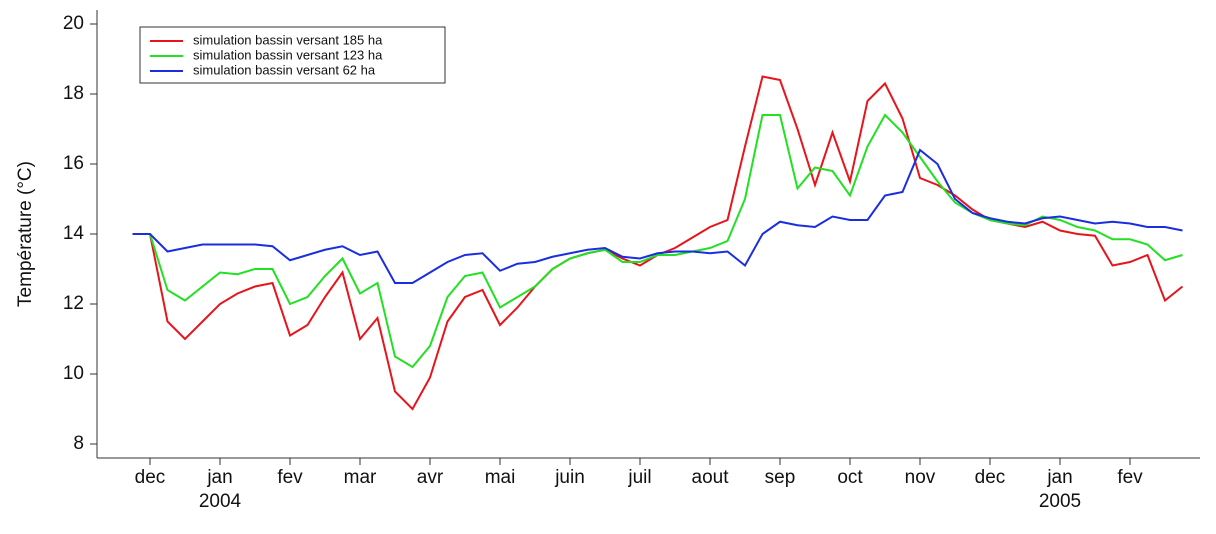 The image size is (1216, 534). Describe the element at coordinates (73, 373) in the screenshot. I see `y-tick-label: 10` at that location.